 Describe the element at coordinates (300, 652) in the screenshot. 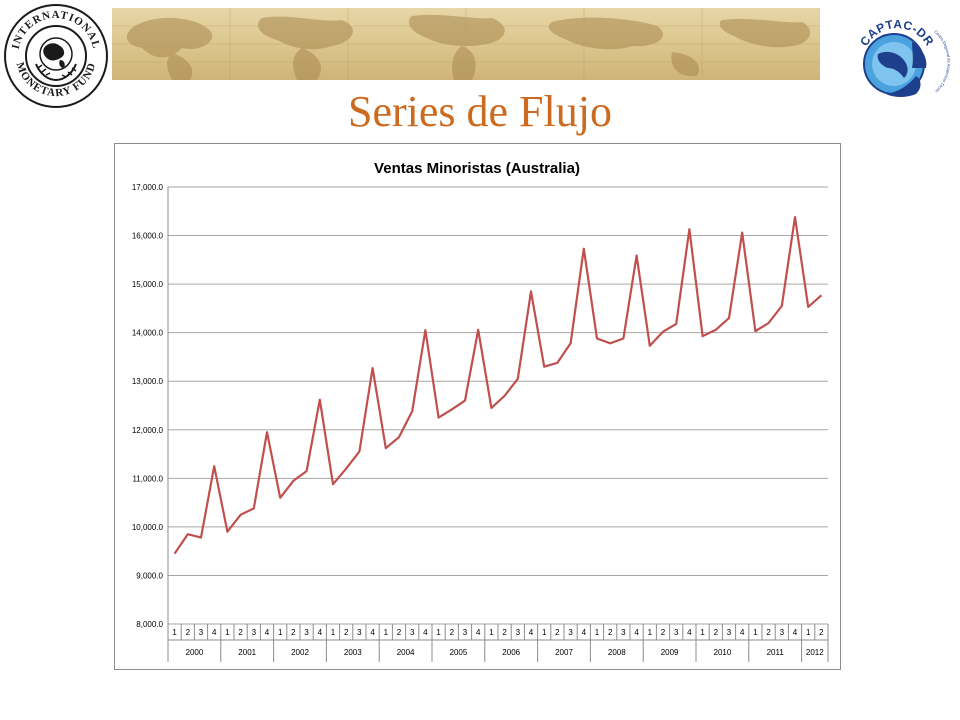

I see `x-year-label: 2002` at that location.